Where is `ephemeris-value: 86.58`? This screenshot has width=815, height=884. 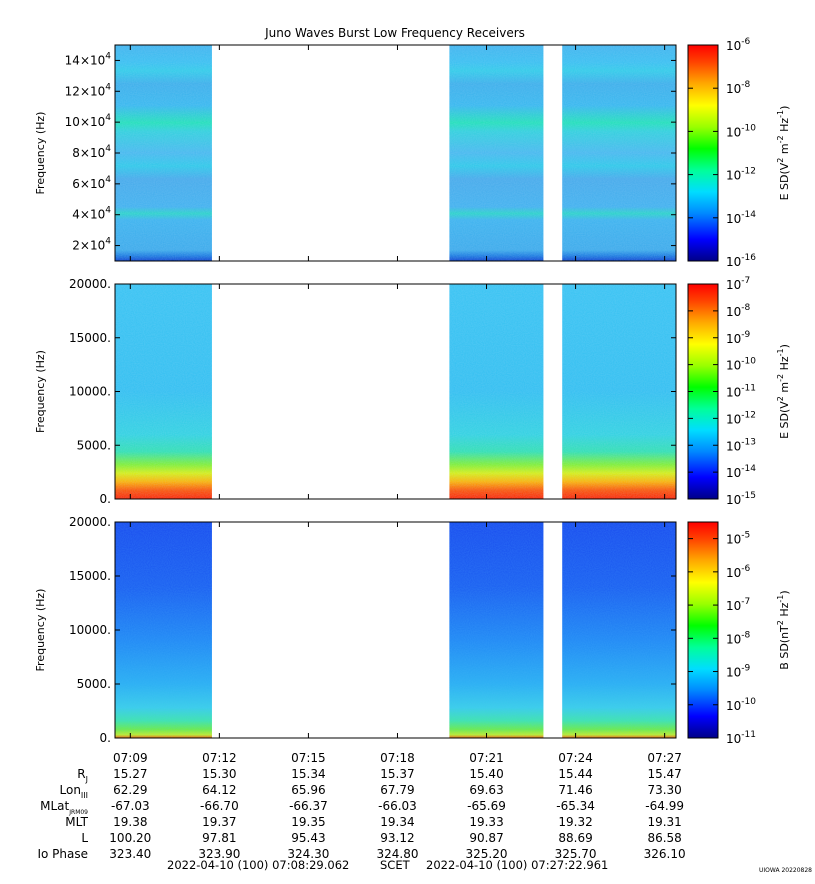 ephemeris-value: 86.58 is located at coordinates (664, 838).